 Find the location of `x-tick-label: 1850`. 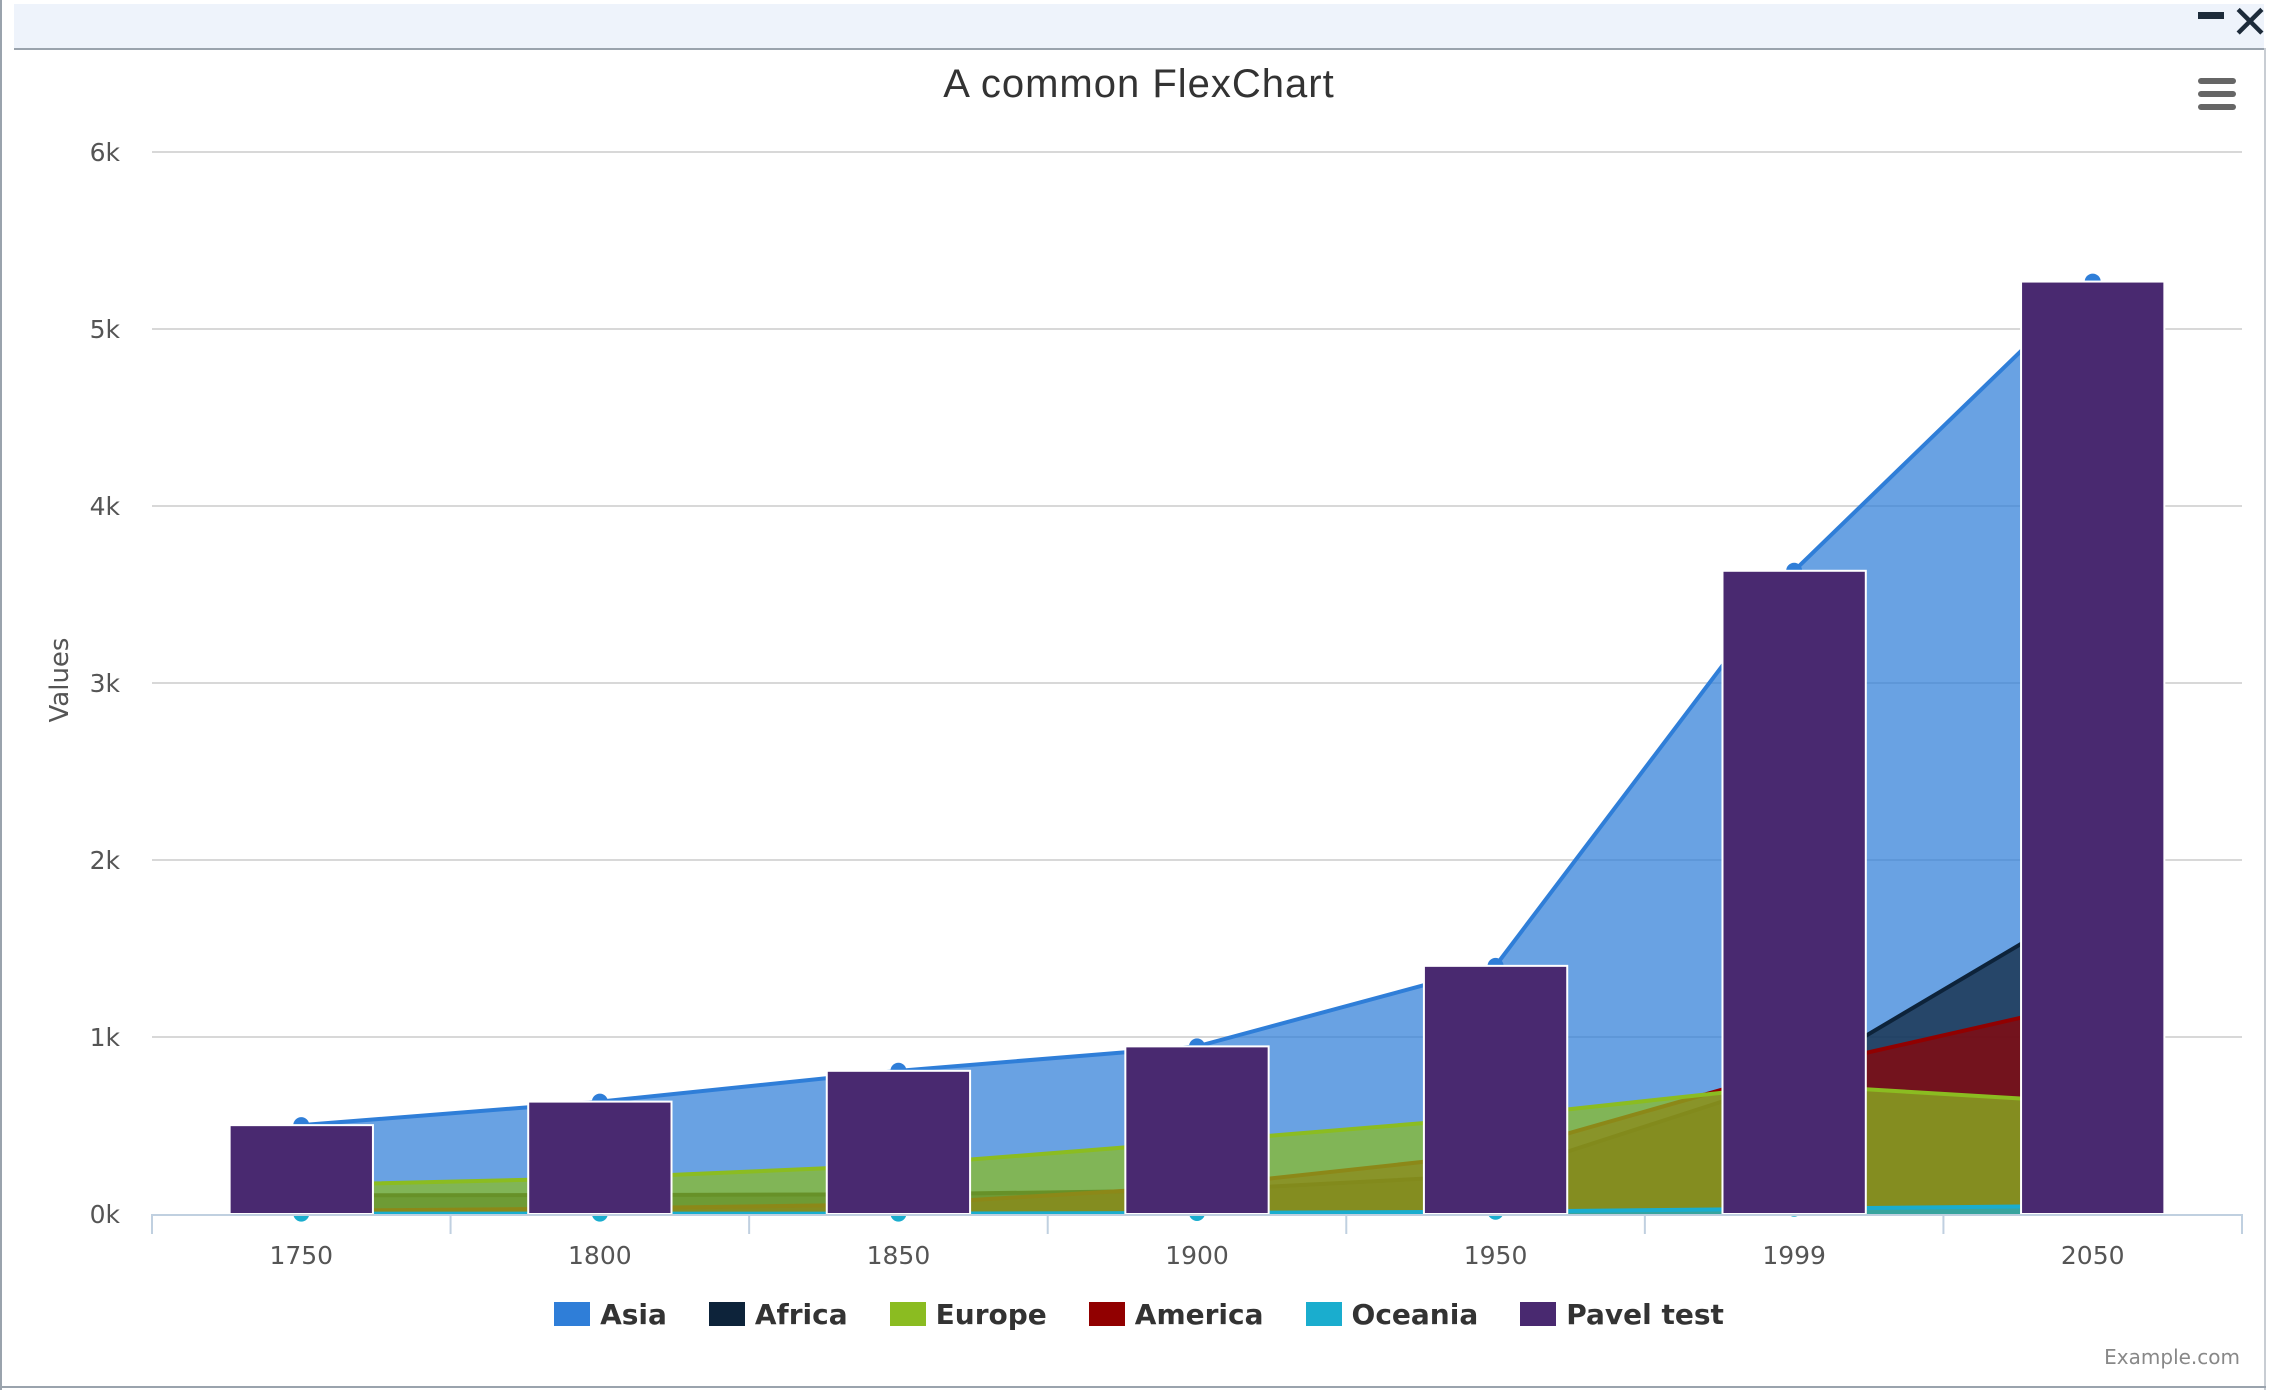

x-tick-label: 1850 is located at coordinates (899, 1255).